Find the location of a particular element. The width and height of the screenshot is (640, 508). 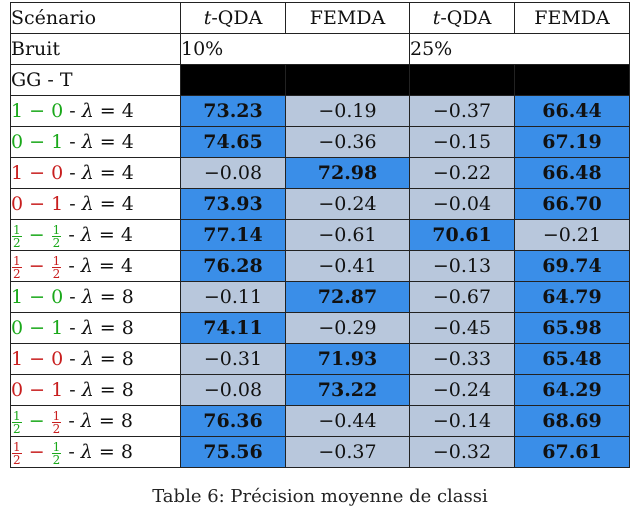

value-cell: 69.74 is located at coordinates (572, 266).